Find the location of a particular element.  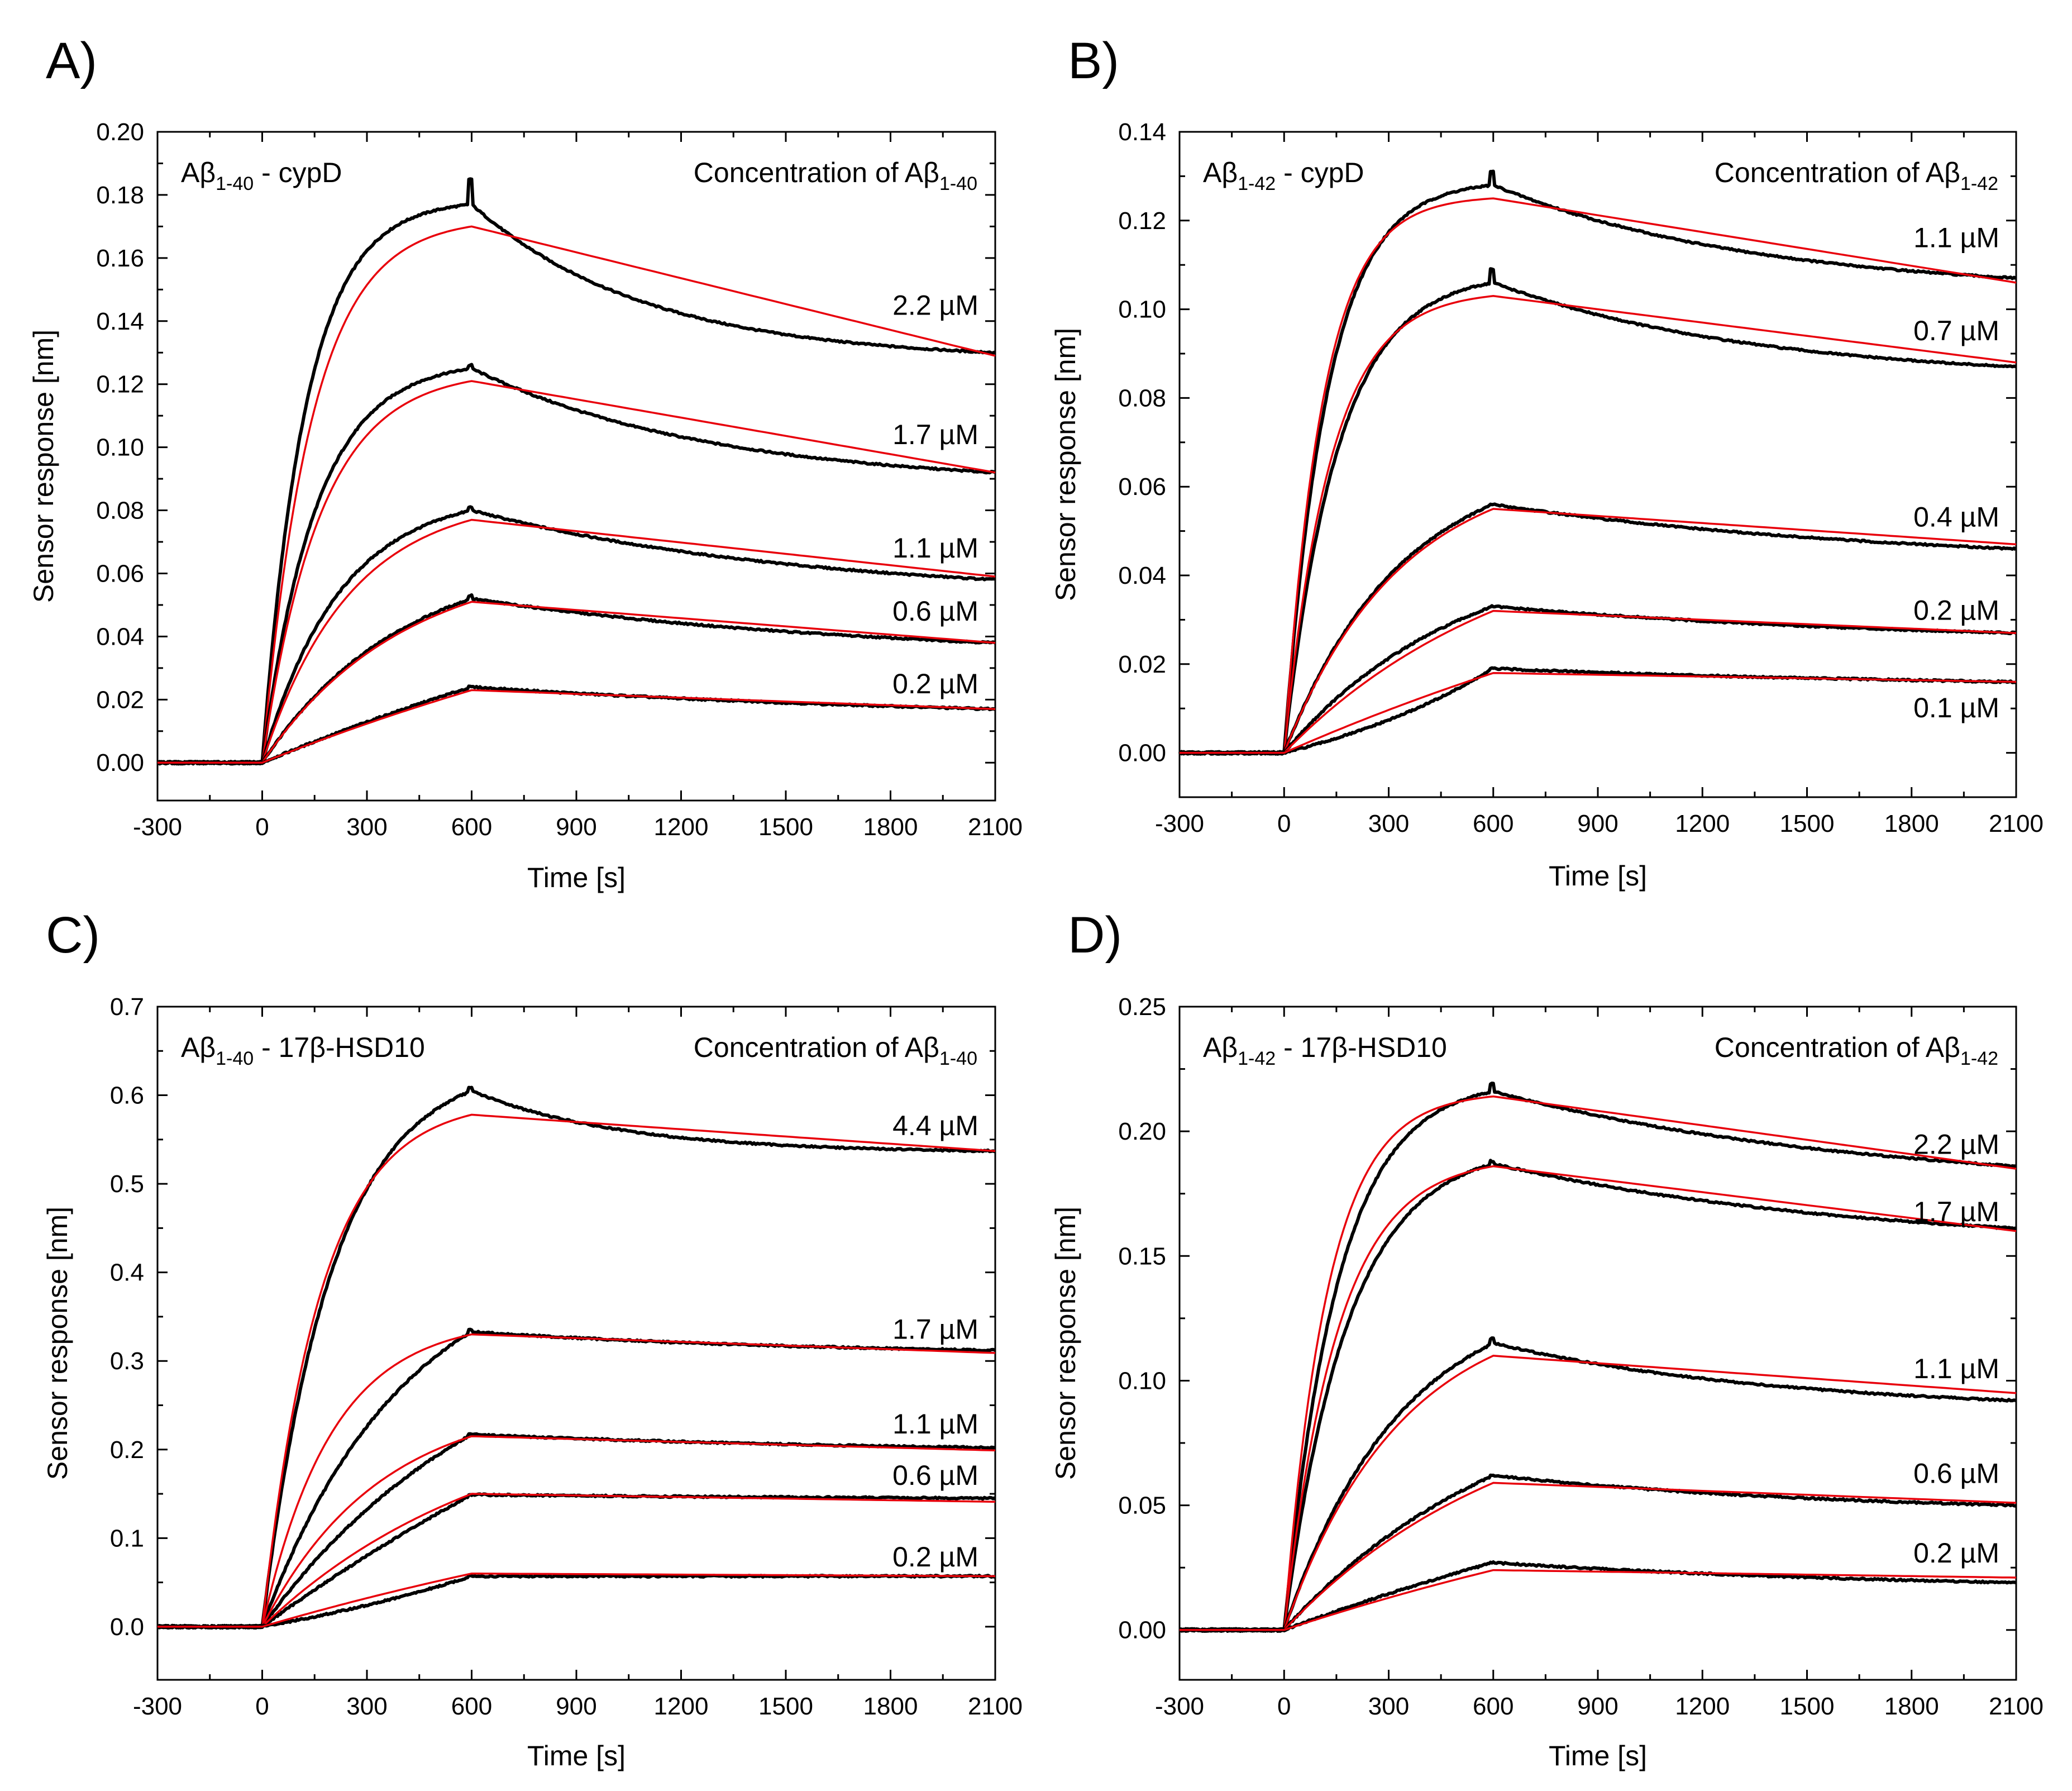

series-label: 0.2 µM is located at coordinates (935, 1557).